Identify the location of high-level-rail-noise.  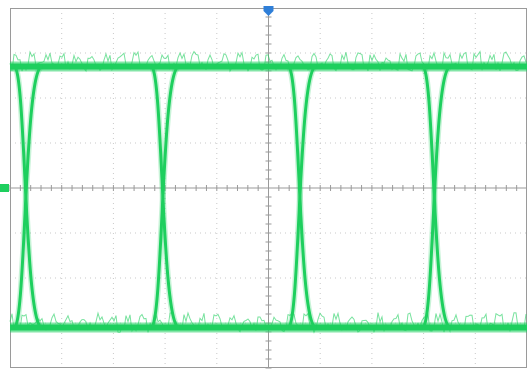
(268, 61).